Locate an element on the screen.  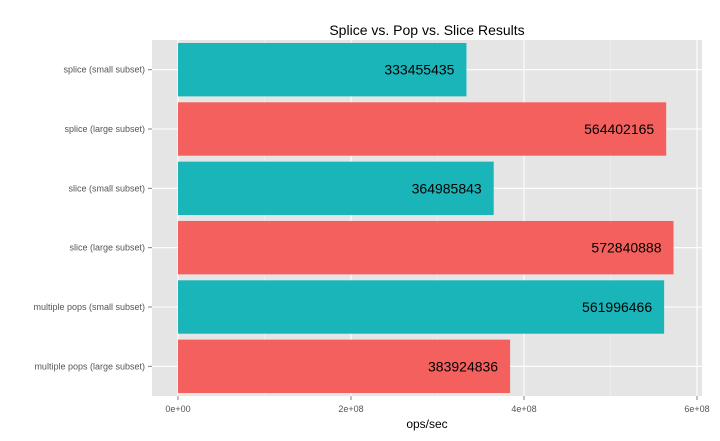
y-tick-label: multiple pops (small subset) is located at coordinates (89, 307).